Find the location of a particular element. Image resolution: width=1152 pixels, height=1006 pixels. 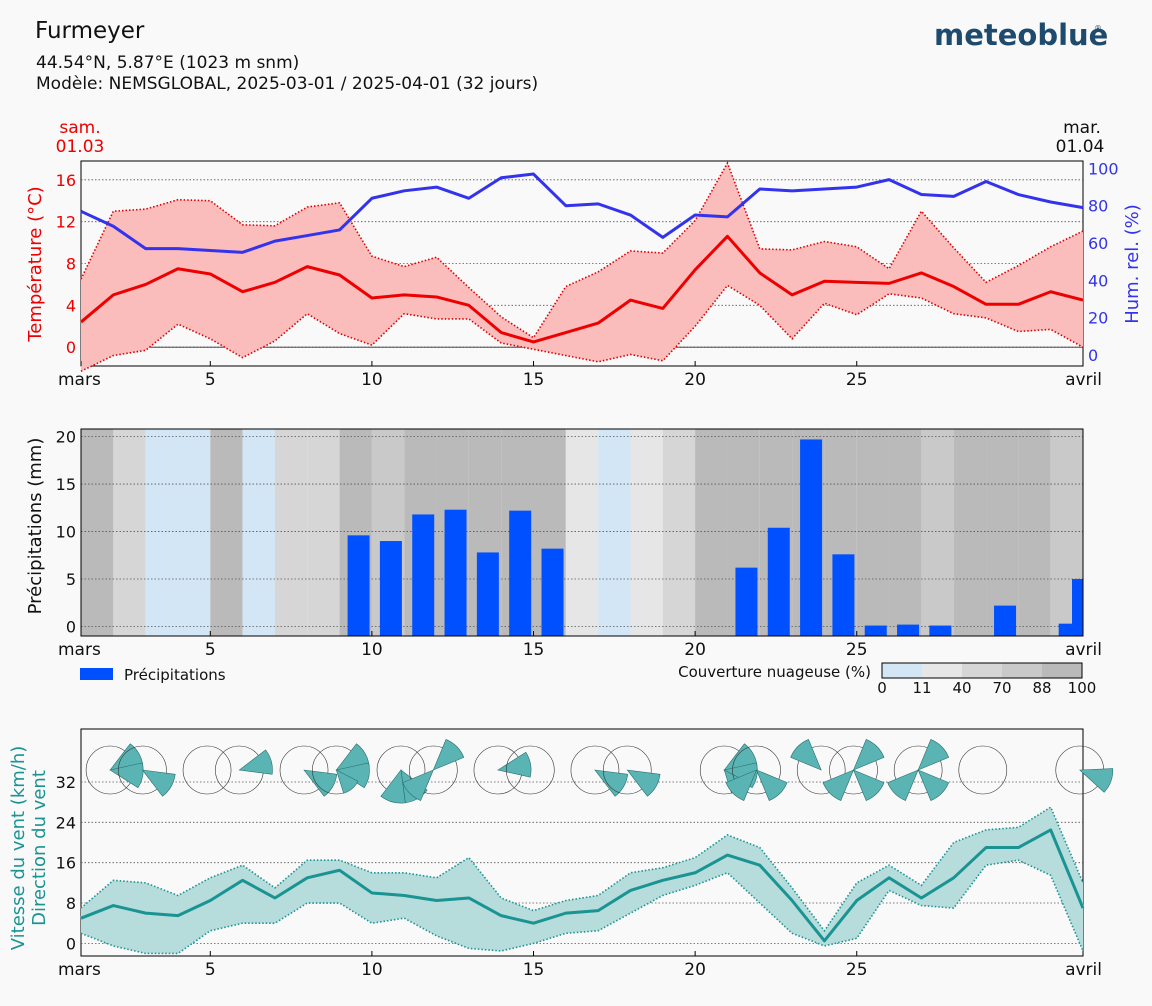

brand-mark: ® is located at coordinates (1098, 28).